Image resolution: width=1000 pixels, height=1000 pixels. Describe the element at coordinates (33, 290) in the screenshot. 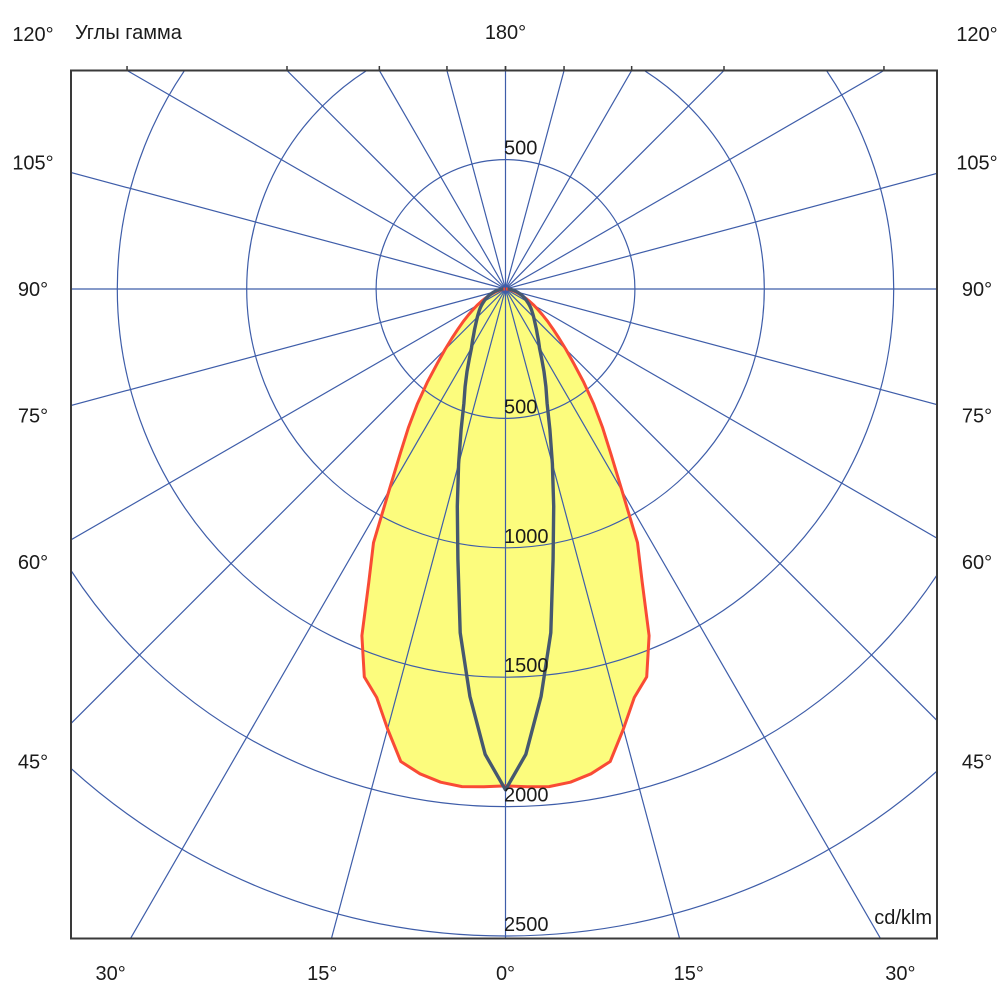

I see `gamma-label-left: 90°` at that location.